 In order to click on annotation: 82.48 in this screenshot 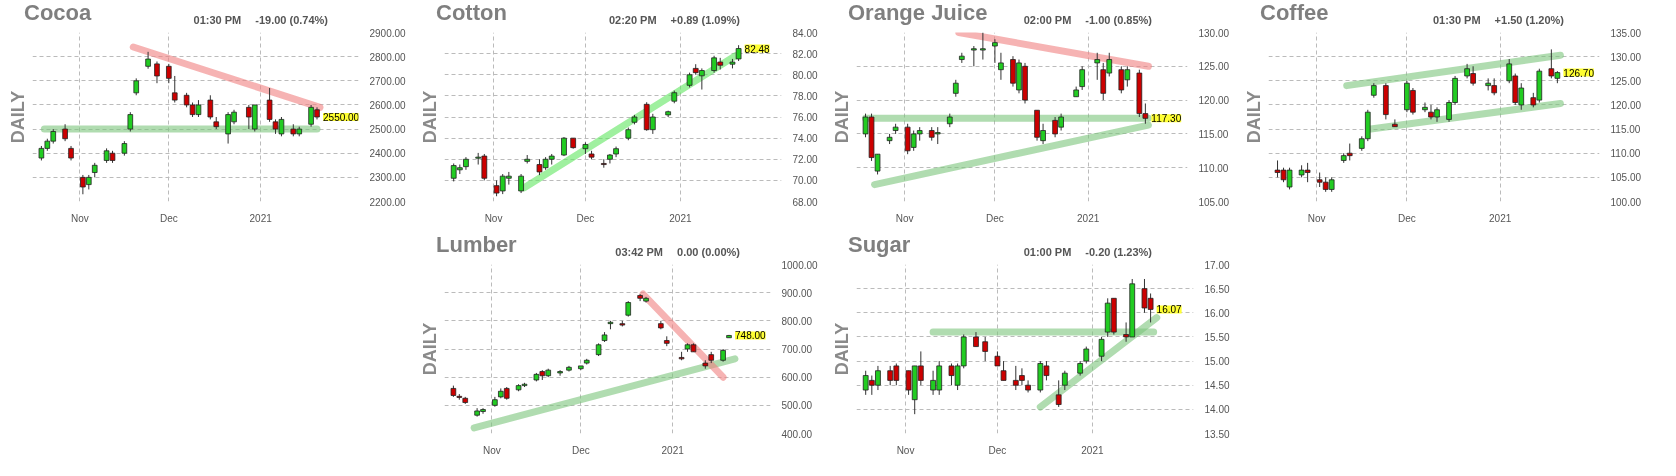, I will do `click(757, 49)`.